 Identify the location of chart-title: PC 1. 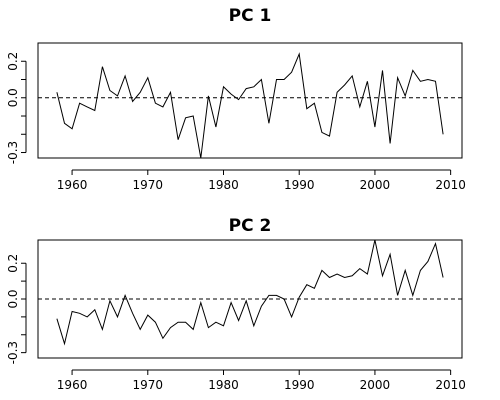
(250, 16).